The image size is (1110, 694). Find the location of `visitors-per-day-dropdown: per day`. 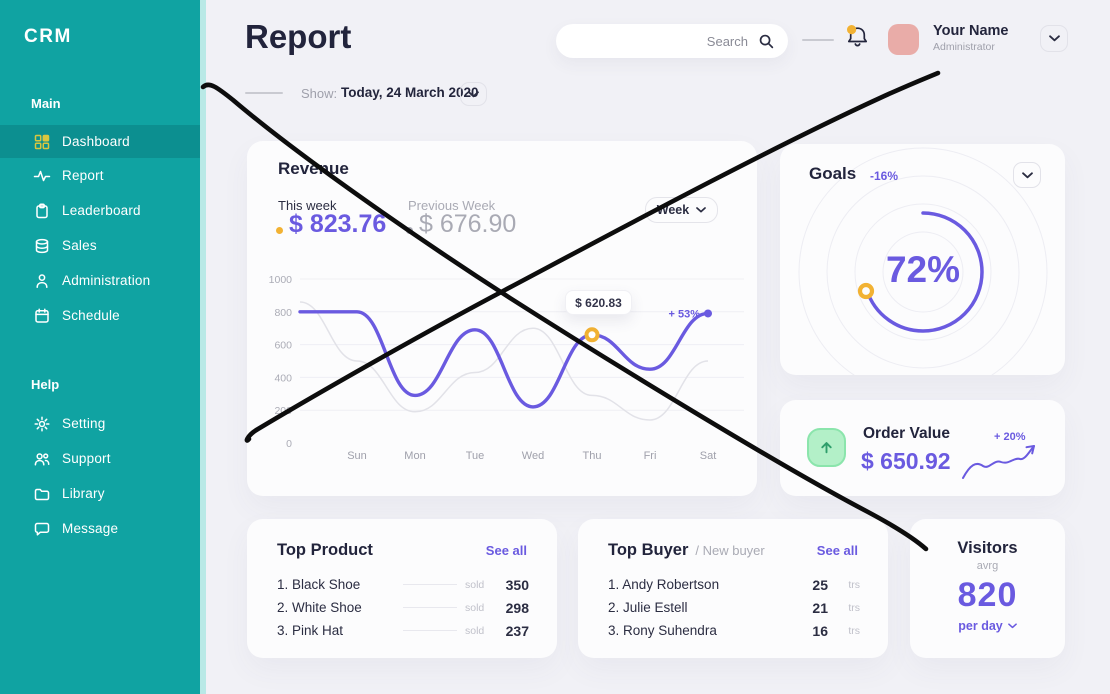

visitors-per-day-dropdown: per day is located at coordinates (987, 626).